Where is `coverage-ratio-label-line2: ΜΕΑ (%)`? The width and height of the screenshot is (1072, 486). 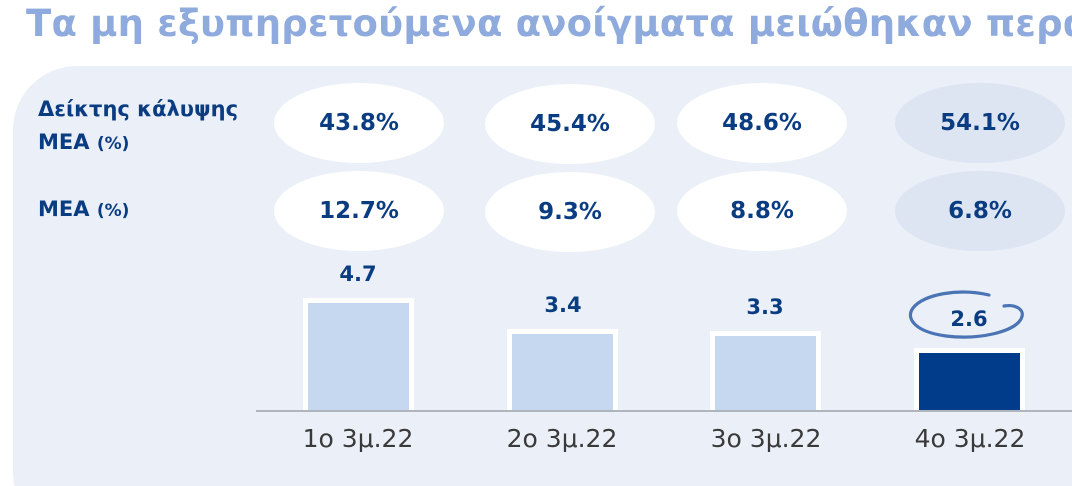 coverage-ratio-label-line2: ΜΕΑ (%) is located at coordinates (84, 141).